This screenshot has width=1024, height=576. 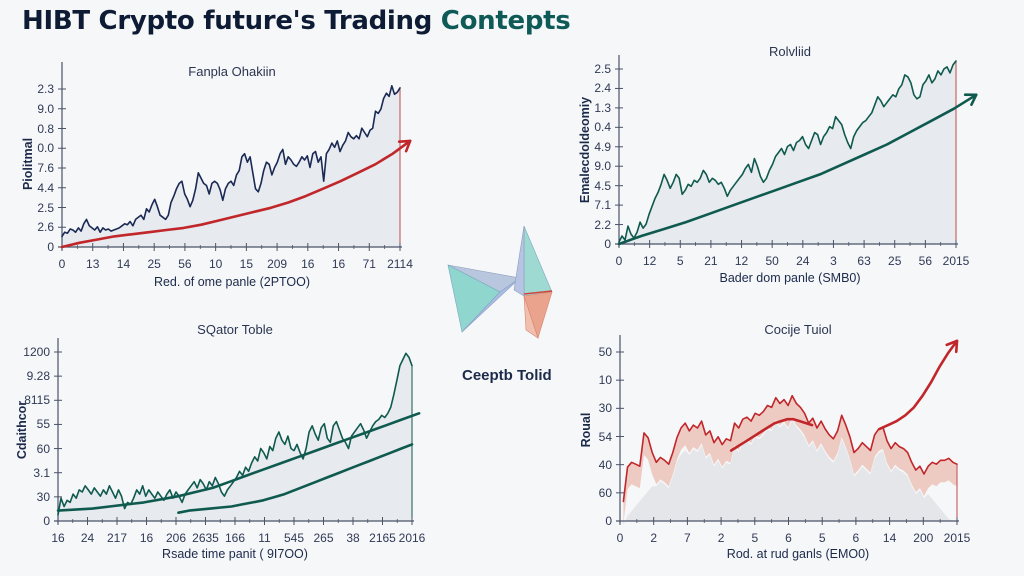 I want to click on chart-title: Cocije Tuiol, so click(x=798, y=329).